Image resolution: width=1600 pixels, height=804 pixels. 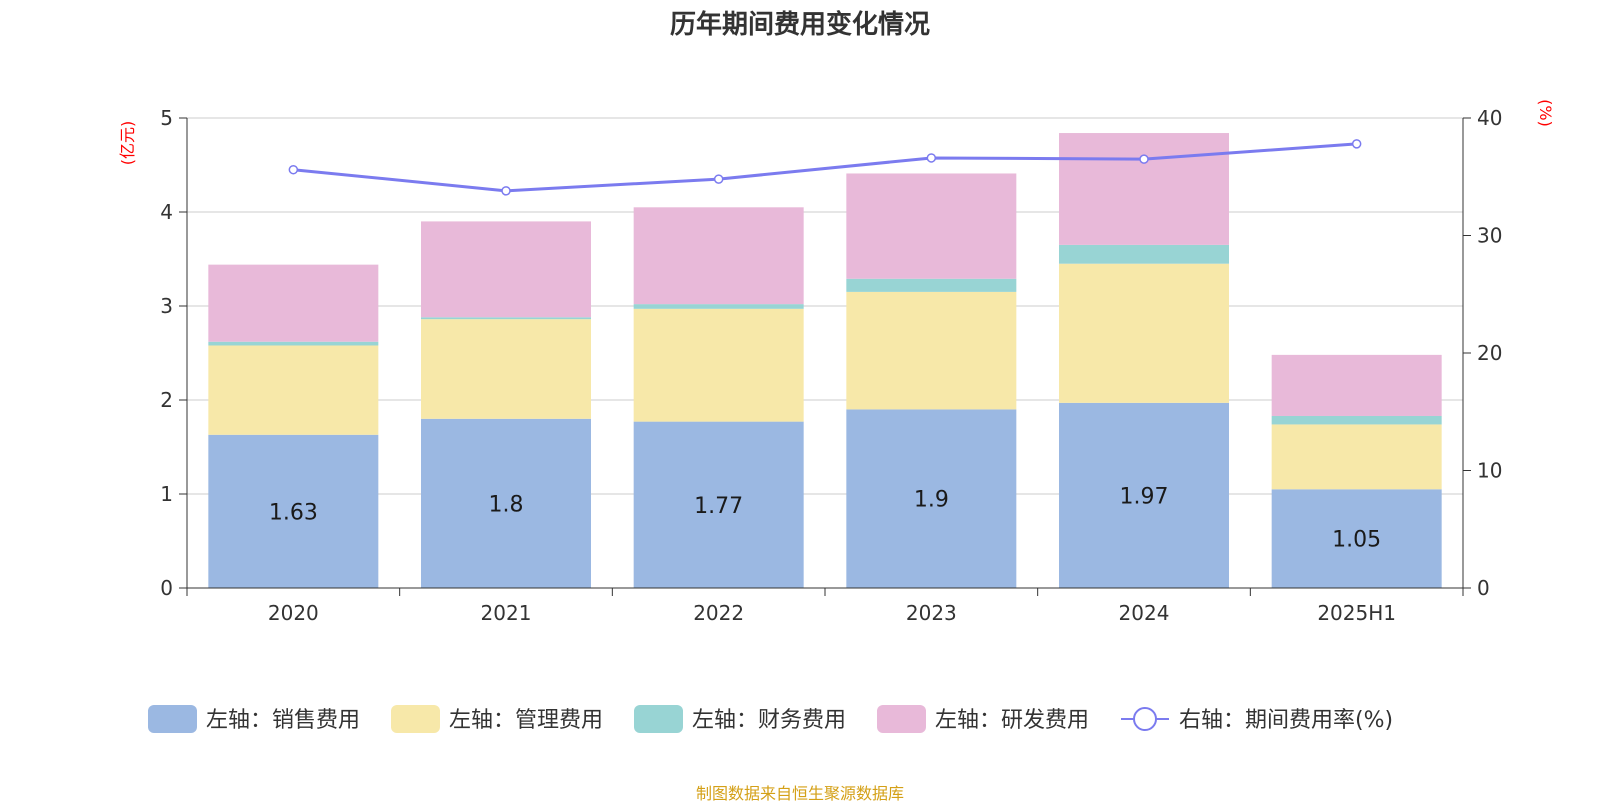 I want to click on data-labels: 1.63 1.8 1.77 1.9 1.97 1.05, so click(x=825, y=518).